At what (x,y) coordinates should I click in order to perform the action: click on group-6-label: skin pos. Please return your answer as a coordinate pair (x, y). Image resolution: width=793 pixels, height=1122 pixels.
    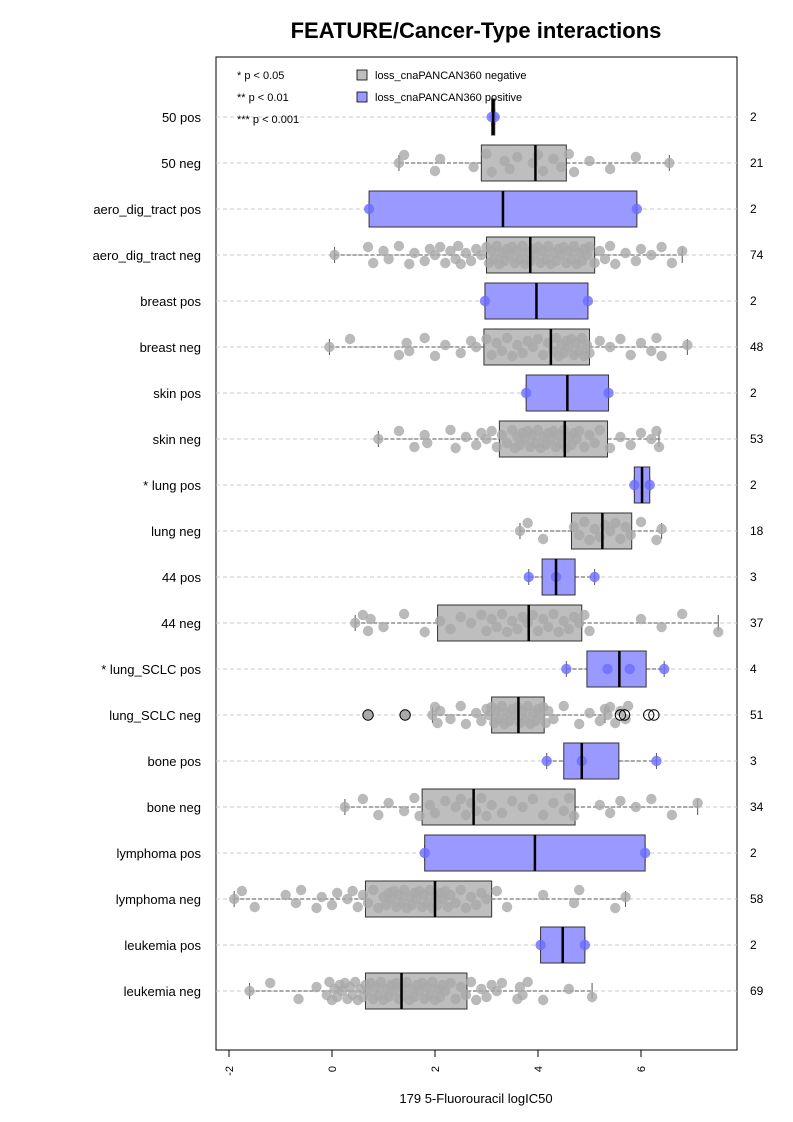
    Looking at the image, I should click on (177, 393).